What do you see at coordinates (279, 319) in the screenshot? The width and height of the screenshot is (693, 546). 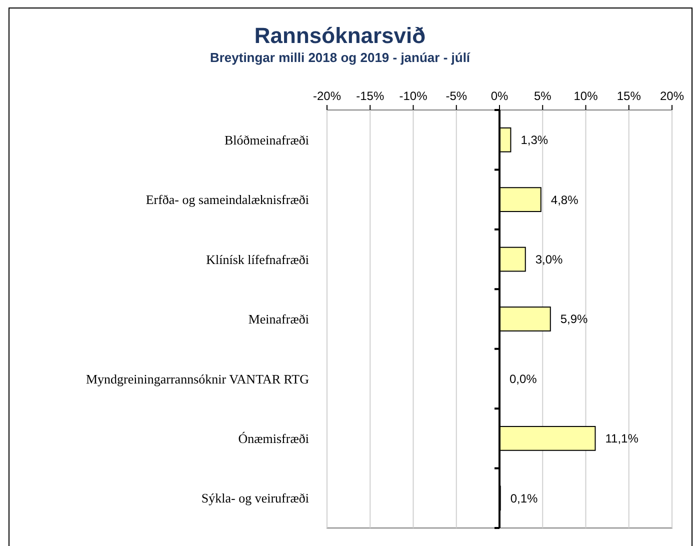 I see `y-tick-label: Meinafræði` at bounding box center [279, 319].